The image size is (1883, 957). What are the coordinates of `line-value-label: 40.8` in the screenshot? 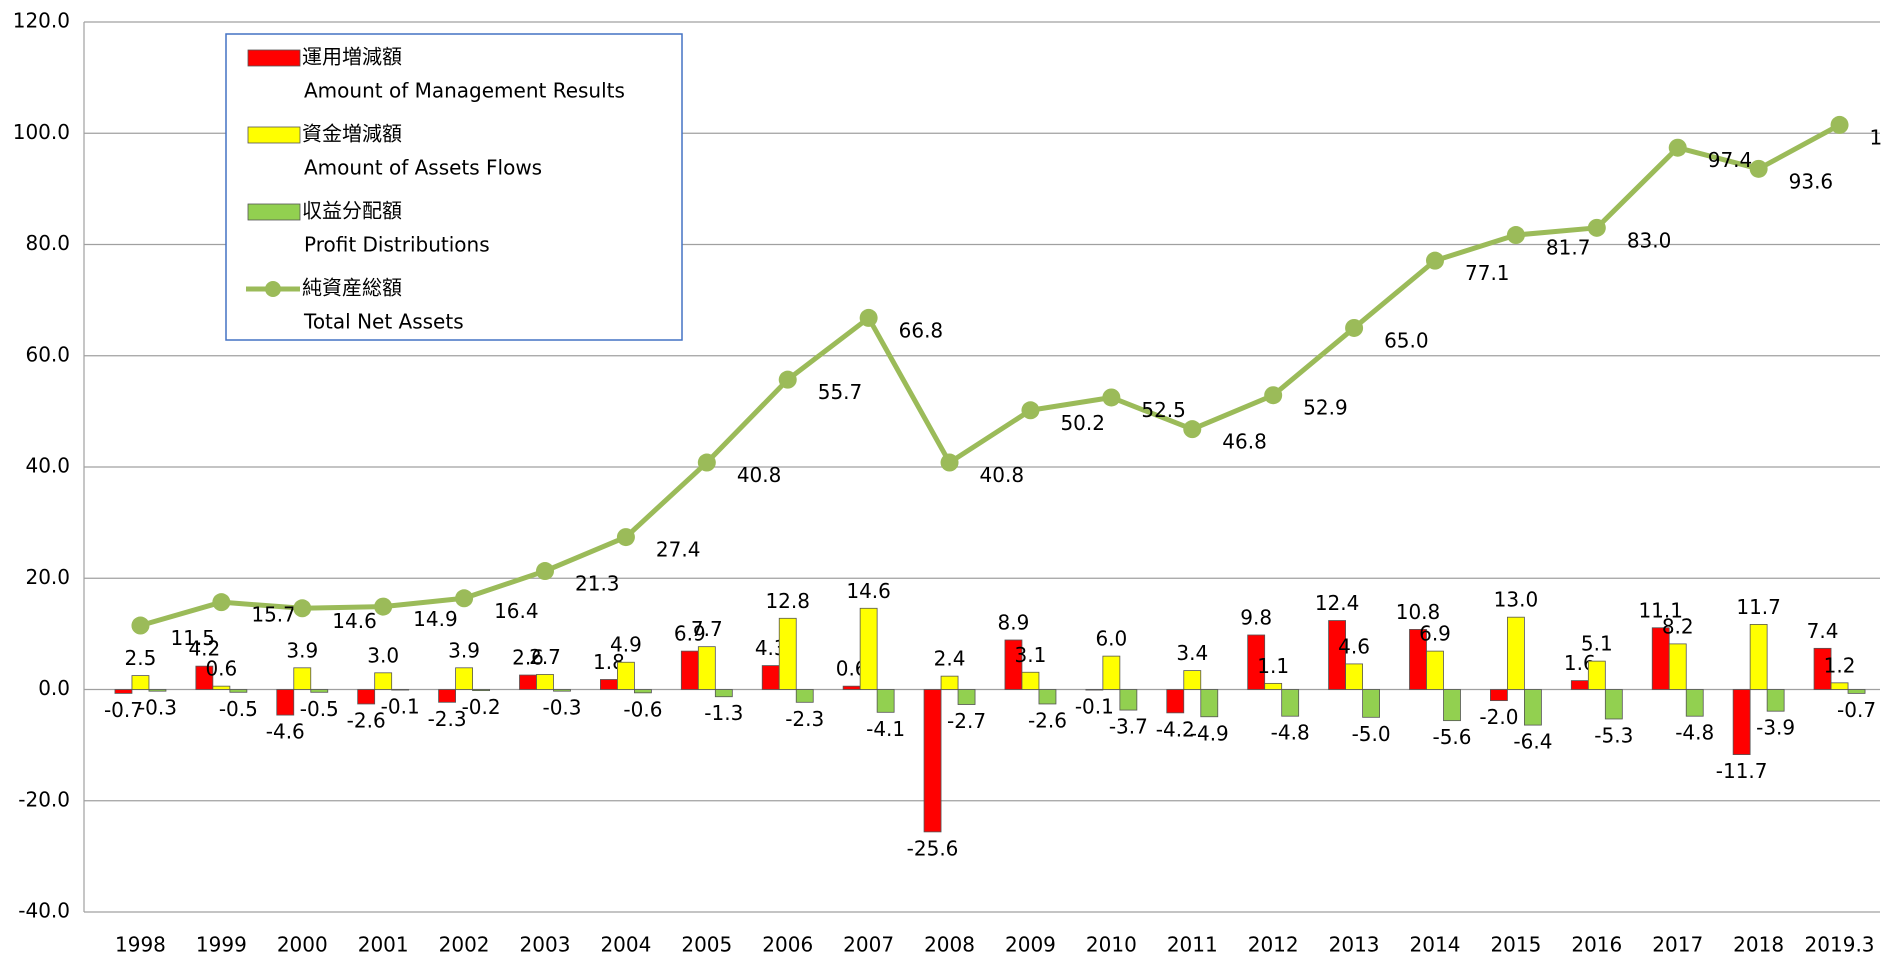 It's located at (759, 475).